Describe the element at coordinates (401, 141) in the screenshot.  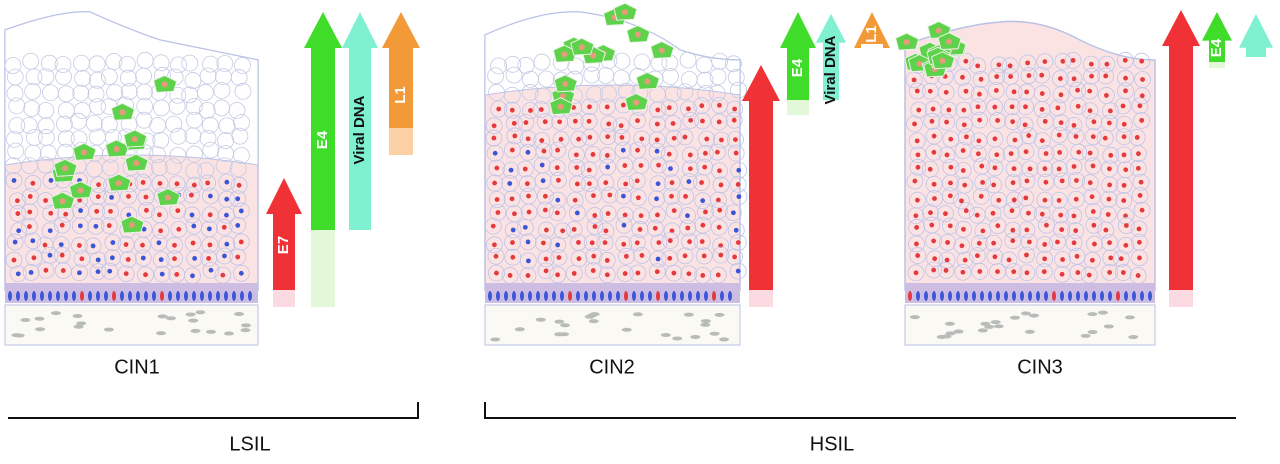
I see `arrow-tail` at that location.